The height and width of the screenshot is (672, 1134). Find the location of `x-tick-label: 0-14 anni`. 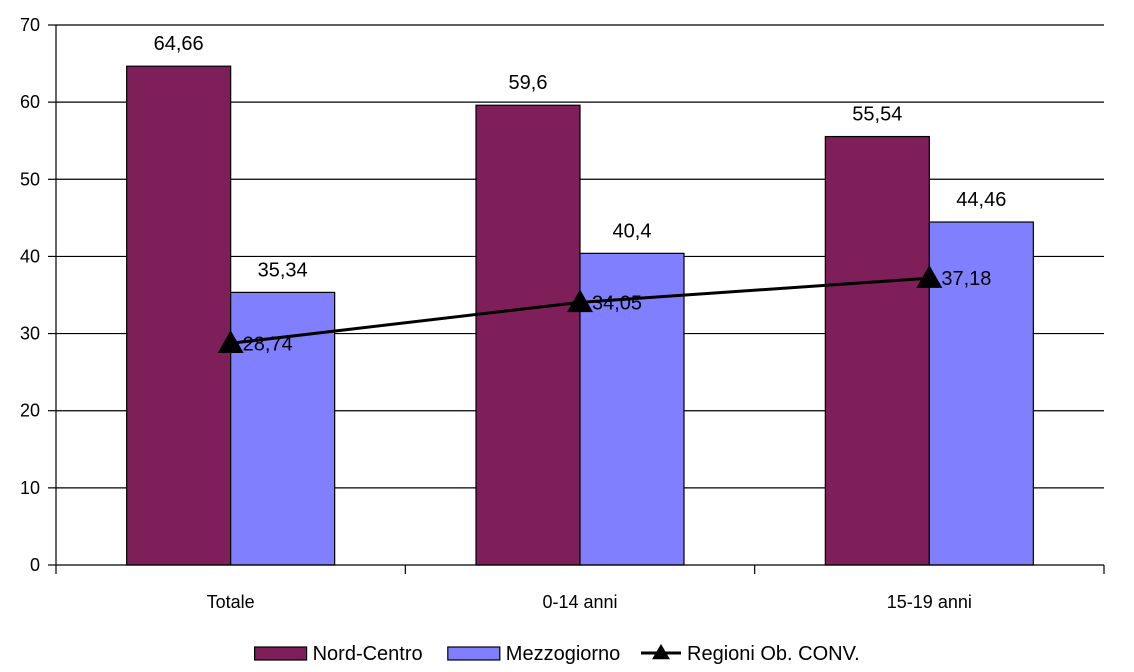

x-tick-label: 0-14 anni is located at coordinates (579, 602).